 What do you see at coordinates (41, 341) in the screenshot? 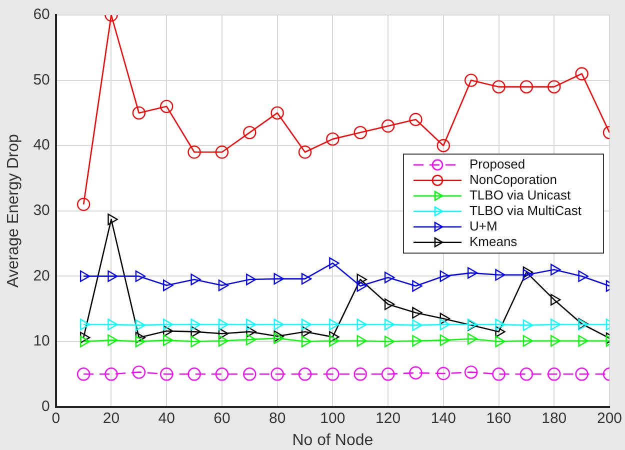
I see `y-tick-label: 10` at bounding box center [41, 341].